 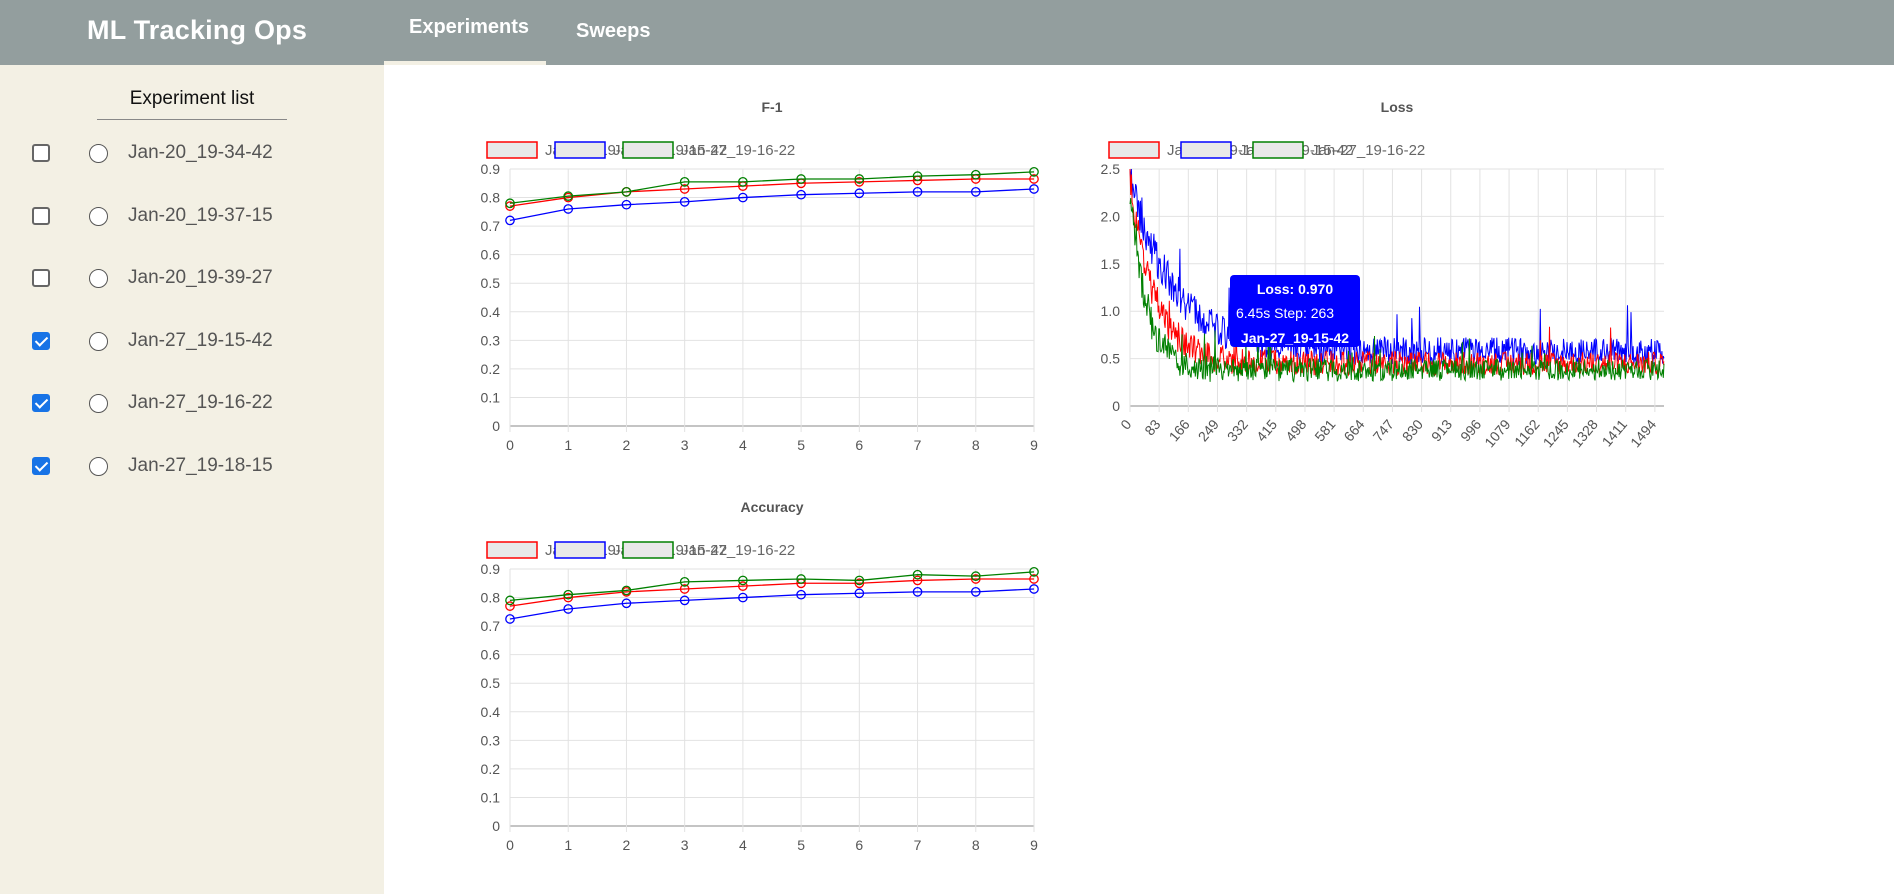 What do you see at coordinates (1034, 845) in the screenshot?
I see `x-tick-label: 9` at bounding box center [1034, 845].